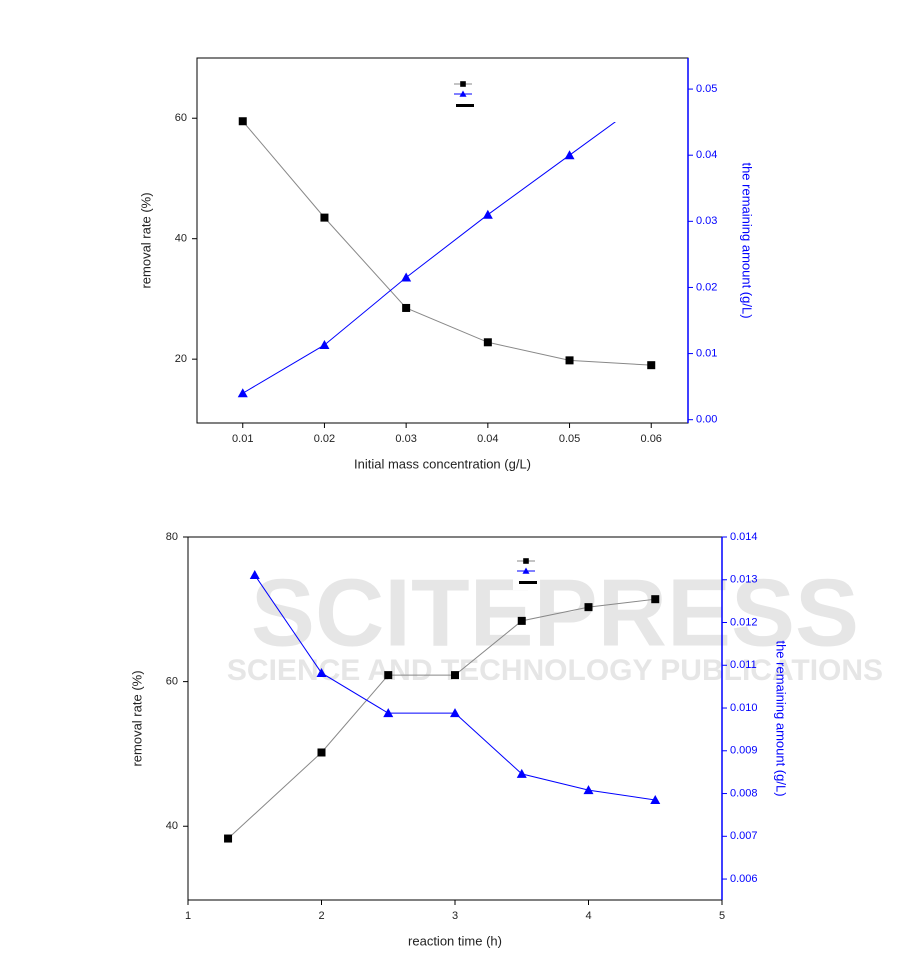 Image resolution: width=901 pixels, height=968 pixels. I want to click on x-tick-label: 0.02, so click(324, 439).